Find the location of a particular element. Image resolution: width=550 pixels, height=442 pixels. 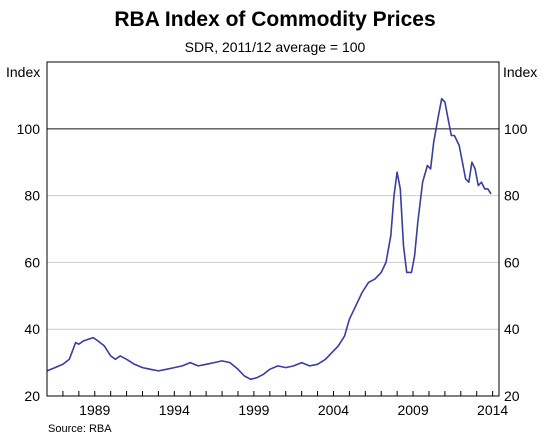

source-note: Source: RBA is located at coordinates (80, 429).